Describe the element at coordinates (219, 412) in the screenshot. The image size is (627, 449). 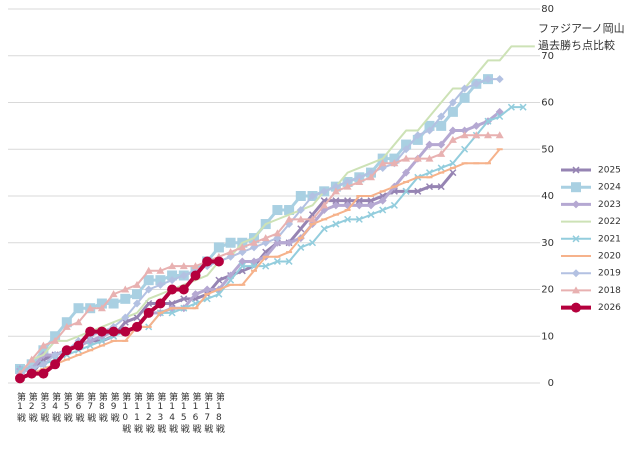
I see `x-tick-label: 第18戦` at that location.